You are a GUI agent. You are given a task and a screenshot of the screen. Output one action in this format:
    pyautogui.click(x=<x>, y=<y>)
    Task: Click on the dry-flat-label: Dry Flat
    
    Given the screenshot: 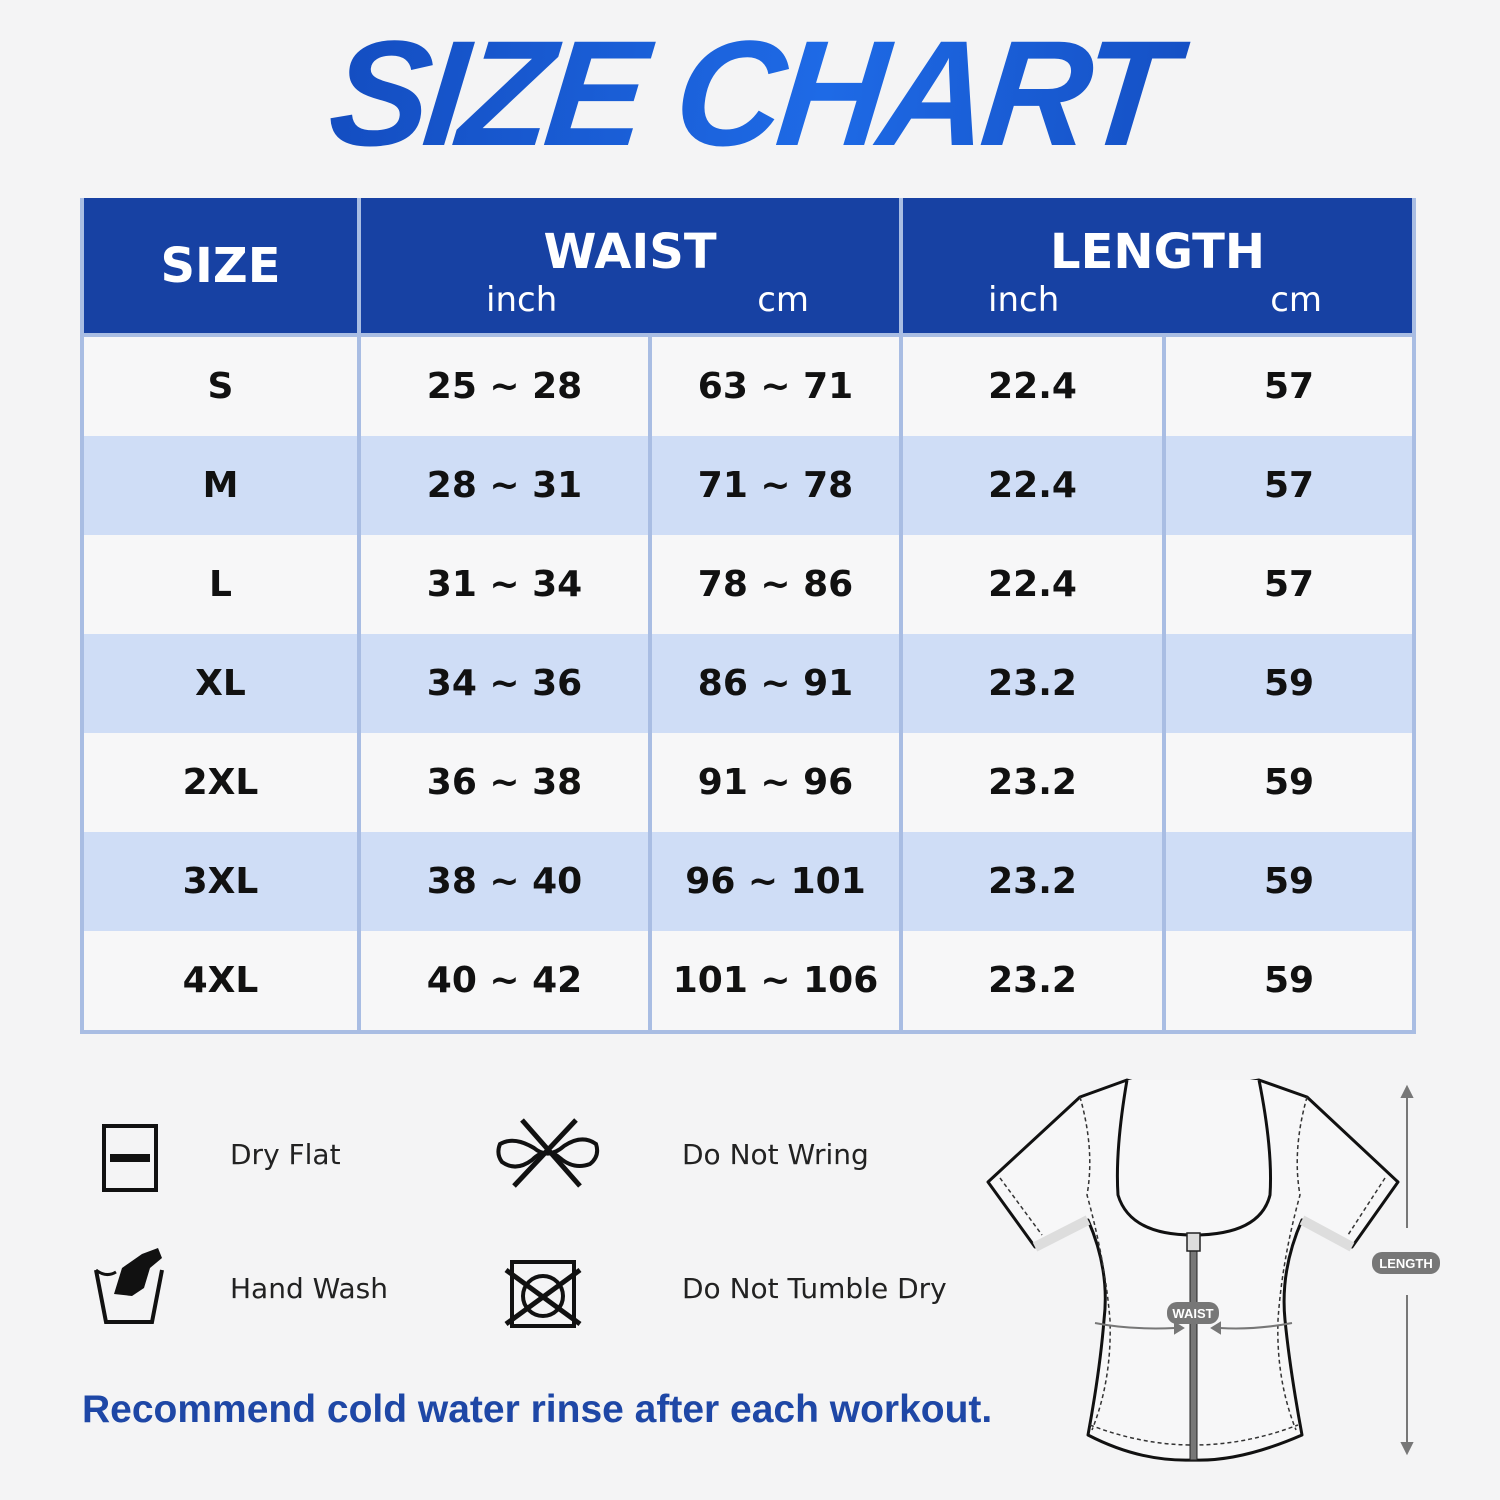 What is the action you would take?
    pyautogui.click(x=285, y=1154)
    